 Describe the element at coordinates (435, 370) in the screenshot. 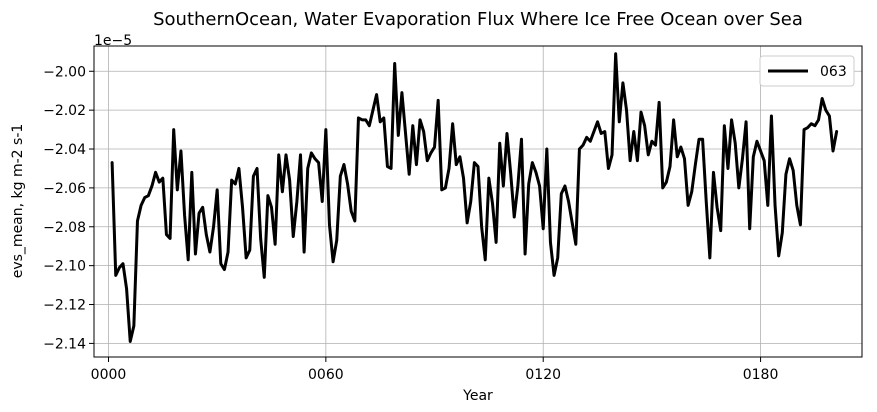

I see `x-axis-ticks: 0000 0060 0120 0180` at that location.